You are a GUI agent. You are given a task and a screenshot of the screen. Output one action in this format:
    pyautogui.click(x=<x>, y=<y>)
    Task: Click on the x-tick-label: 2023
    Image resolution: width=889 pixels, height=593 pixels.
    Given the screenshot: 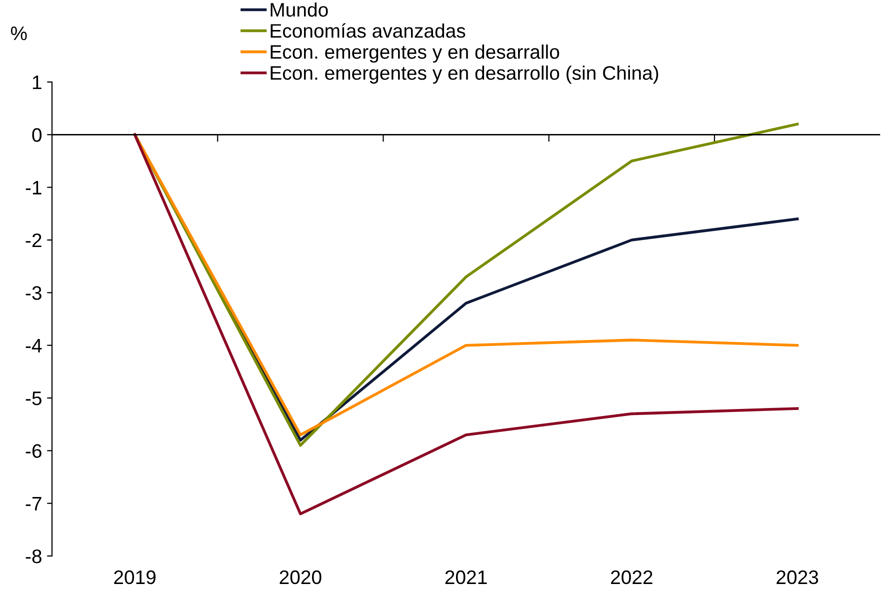 What is the action you would take?
    pyautogui.click(x=797, y=577)
    